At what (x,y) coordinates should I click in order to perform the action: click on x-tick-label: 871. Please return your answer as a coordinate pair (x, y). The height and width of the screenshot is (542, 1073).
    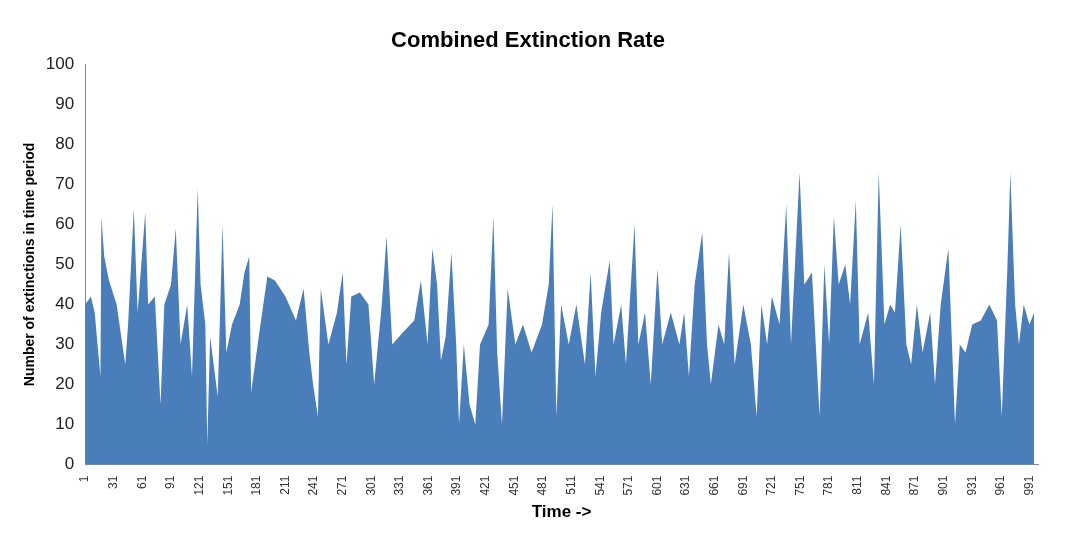
    Looking at the image, I should click on (914, 485).